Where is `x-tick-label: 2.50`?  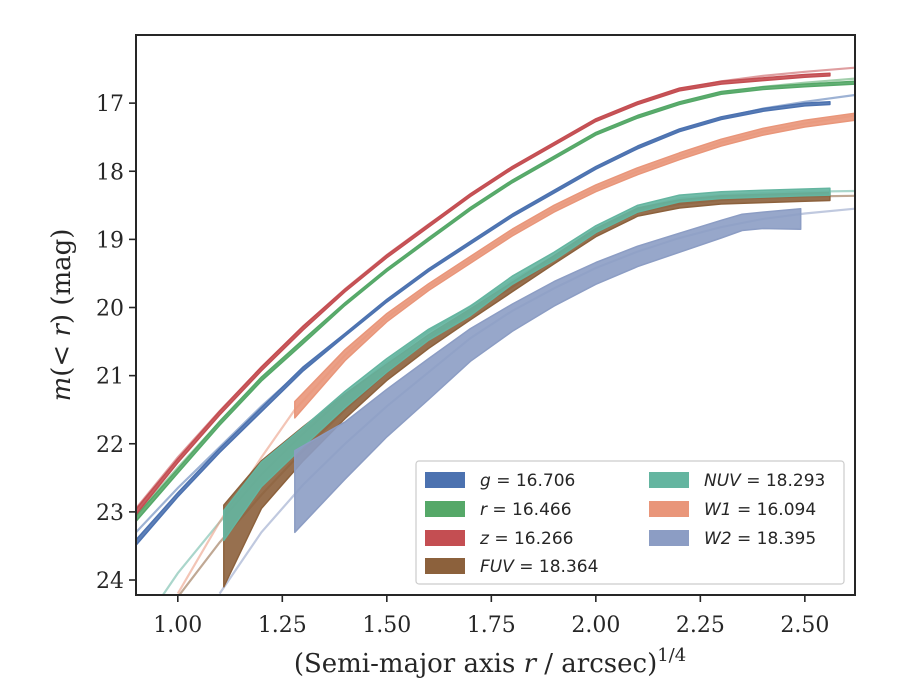
x-tick-label: 2.50 is located at coordinates (804, 625).